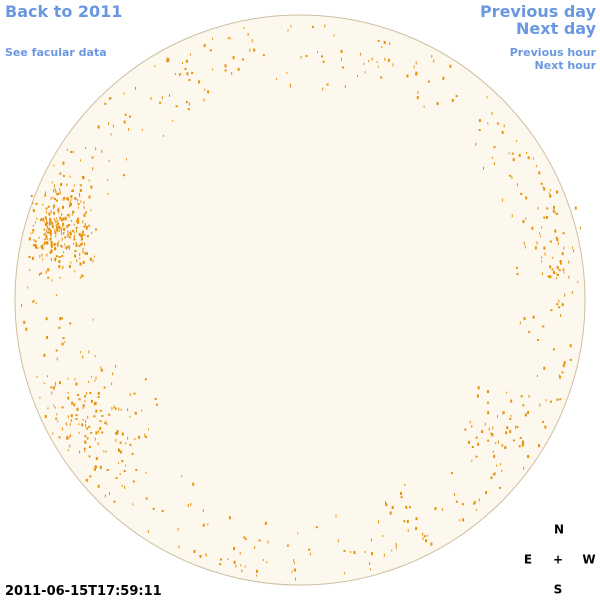 This screenshot has width=600, height=600. What do you see at coordinates (538, 11) in the screenshot?
I see `previous-day-link: Previous day` at bounding box center [538, 11].